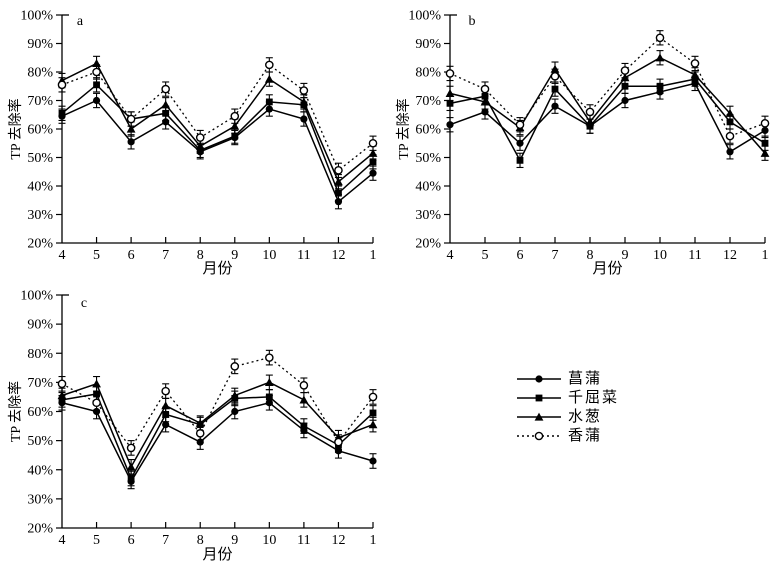 This screenshot has width=779, height=567. What do you see at coordinates (539, 379) in the screenshot?
I see `filled-circle-solid-line-icon` at bounding box center [539, 379].